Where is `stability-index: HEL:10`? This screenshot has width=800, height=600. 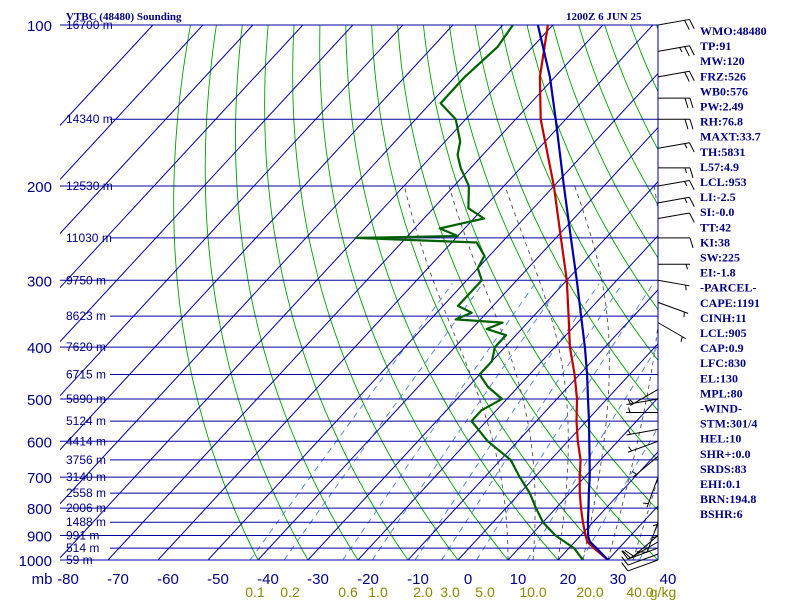
stability-index: HEL:10 is located at coordinates (720, 439).